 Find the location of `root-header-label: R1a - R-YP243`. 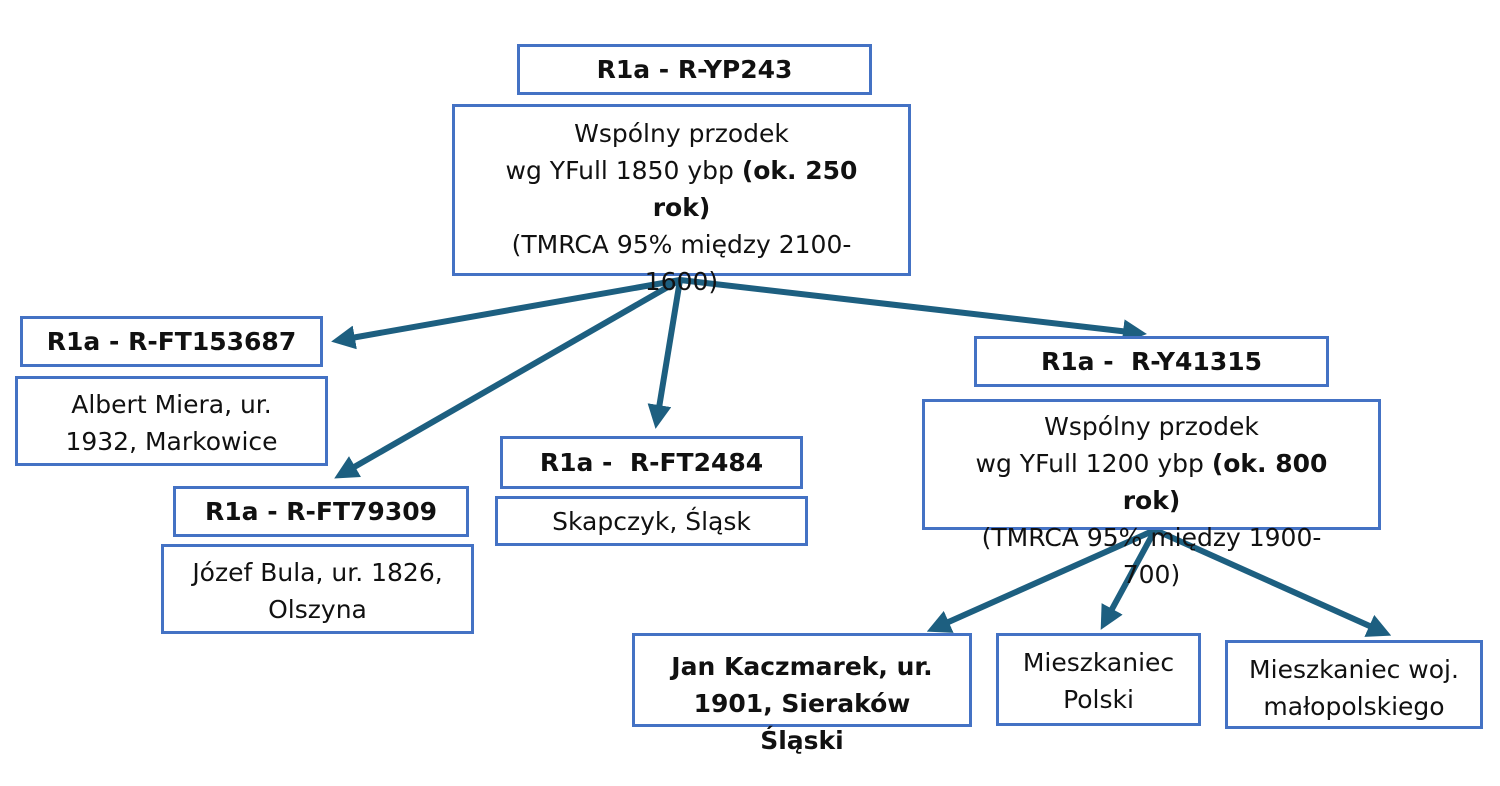

root-header-label: R1a - R-YP243 is located at coordinates (694, 69).